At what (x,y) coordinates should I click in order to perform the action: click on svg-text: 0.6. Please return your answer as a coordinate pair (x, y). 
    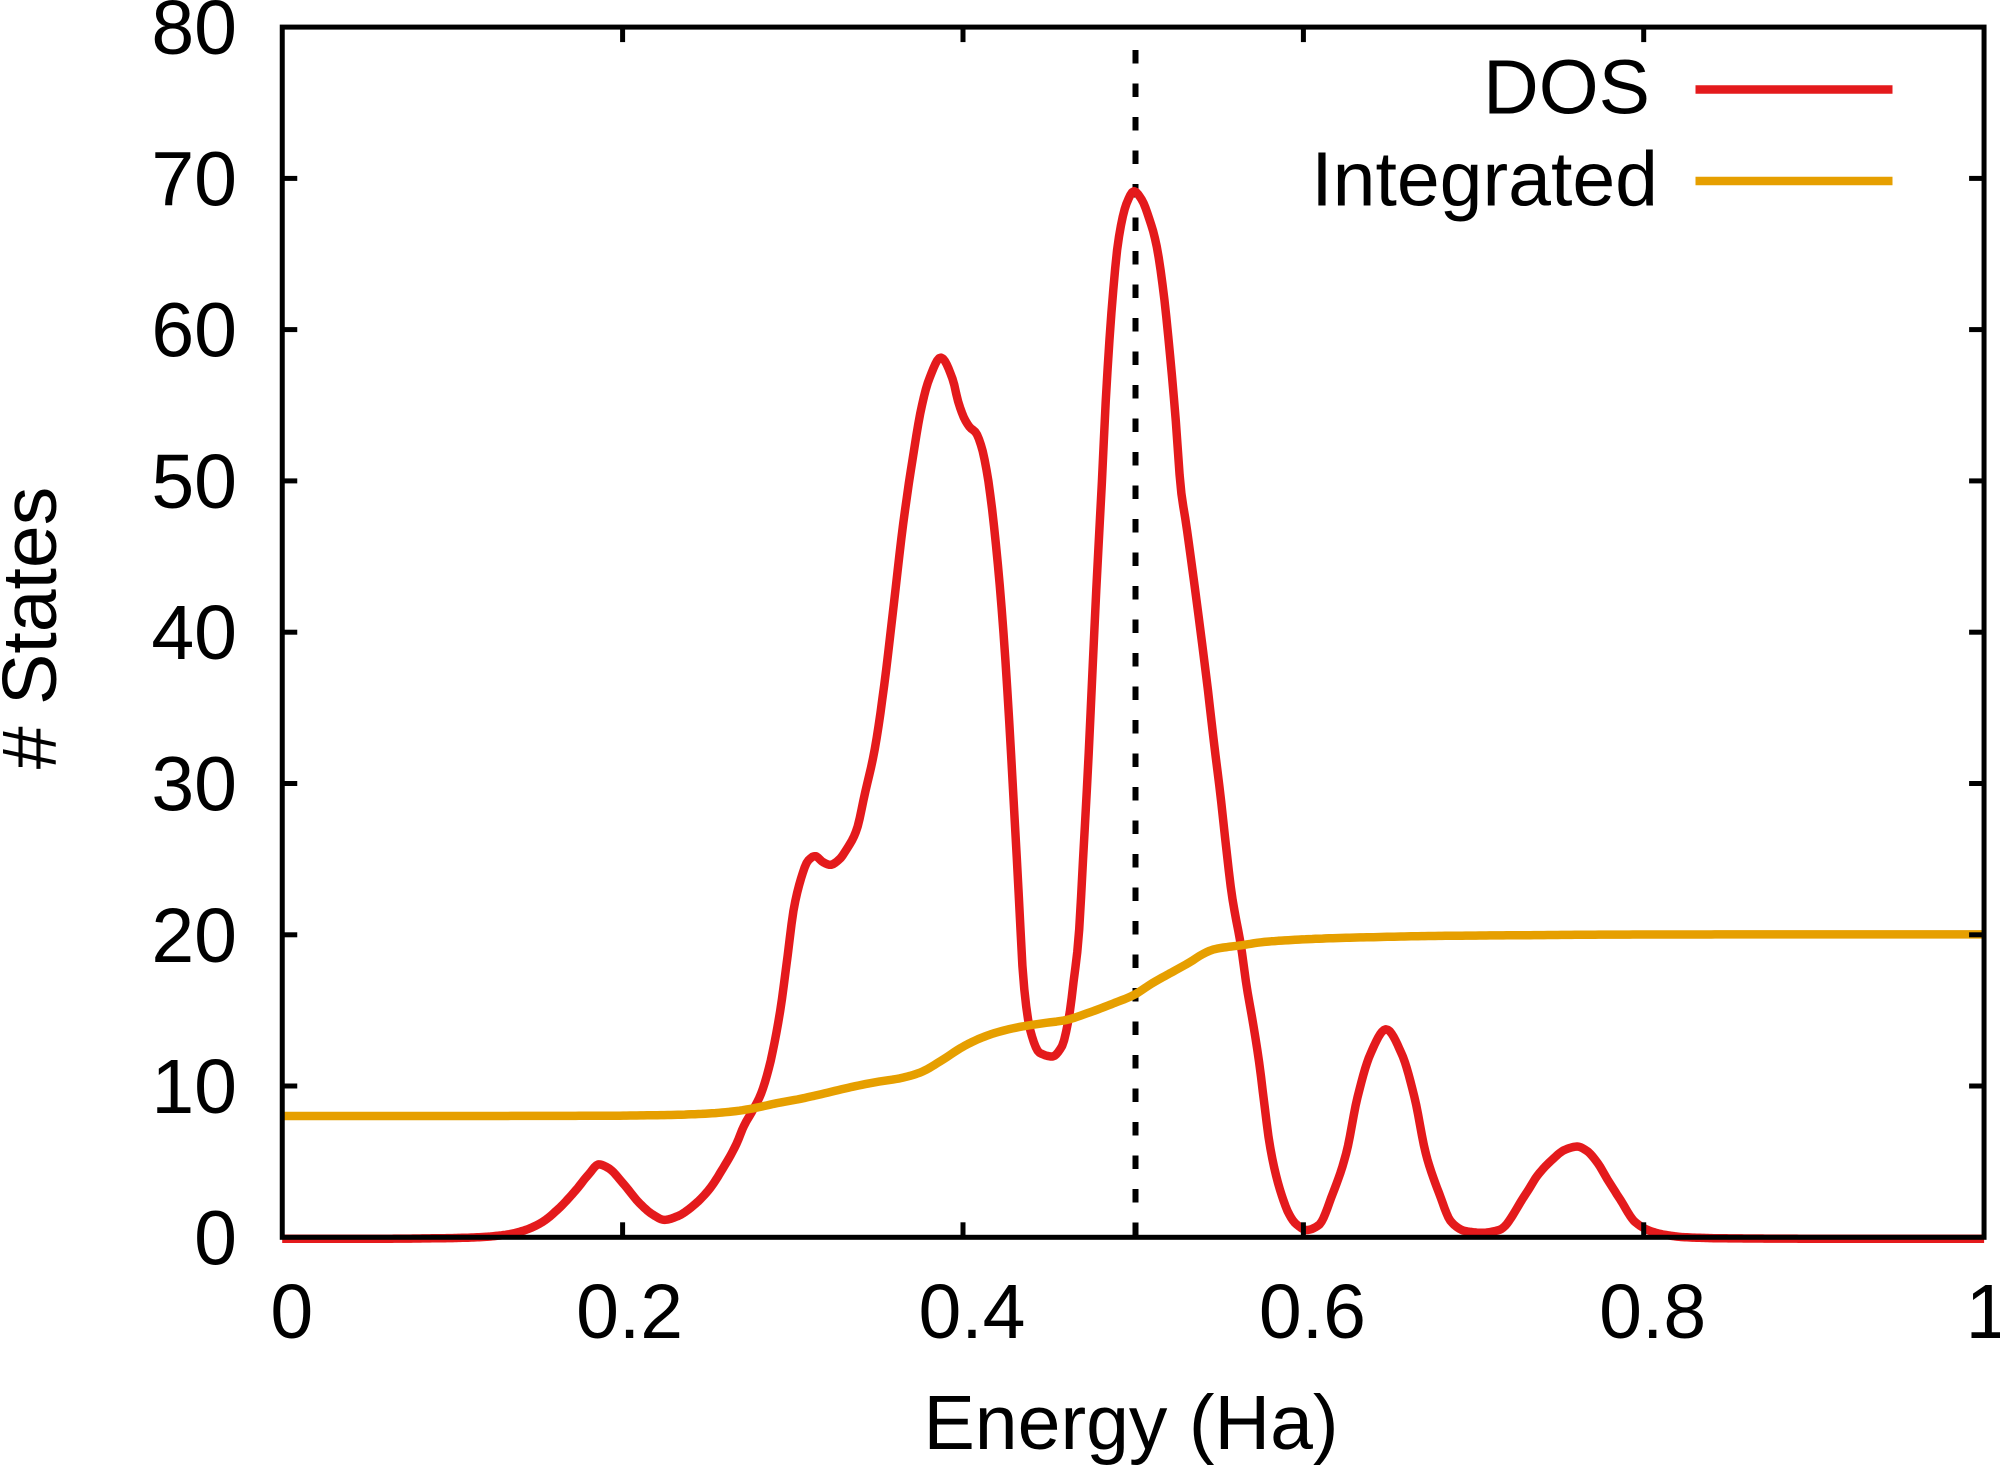
    Looking at the image, I should click on (1312, 1312).